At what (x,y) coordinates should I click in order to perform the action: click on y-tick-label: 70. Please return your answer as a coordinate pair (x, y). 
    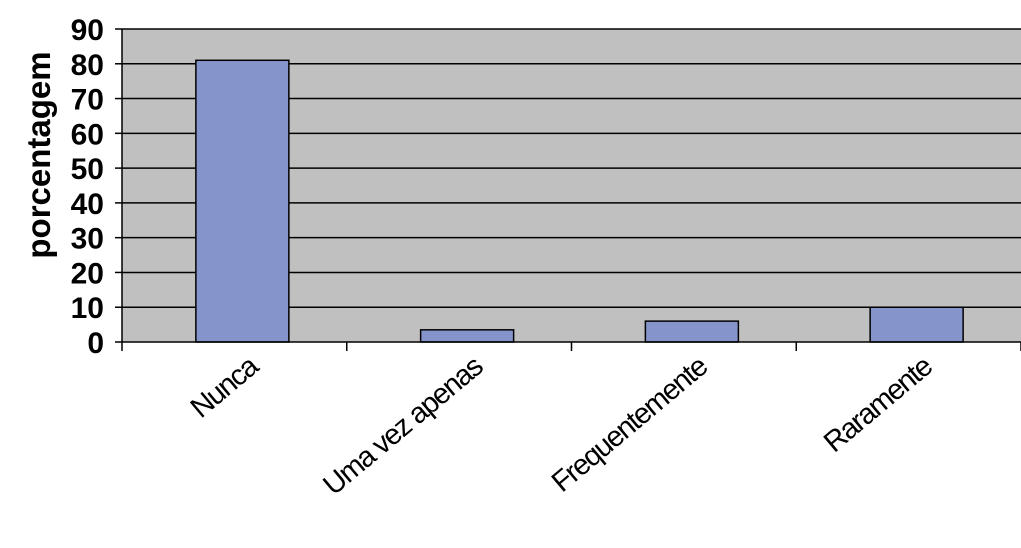
    Looking at the image, I should click on (87, 100).